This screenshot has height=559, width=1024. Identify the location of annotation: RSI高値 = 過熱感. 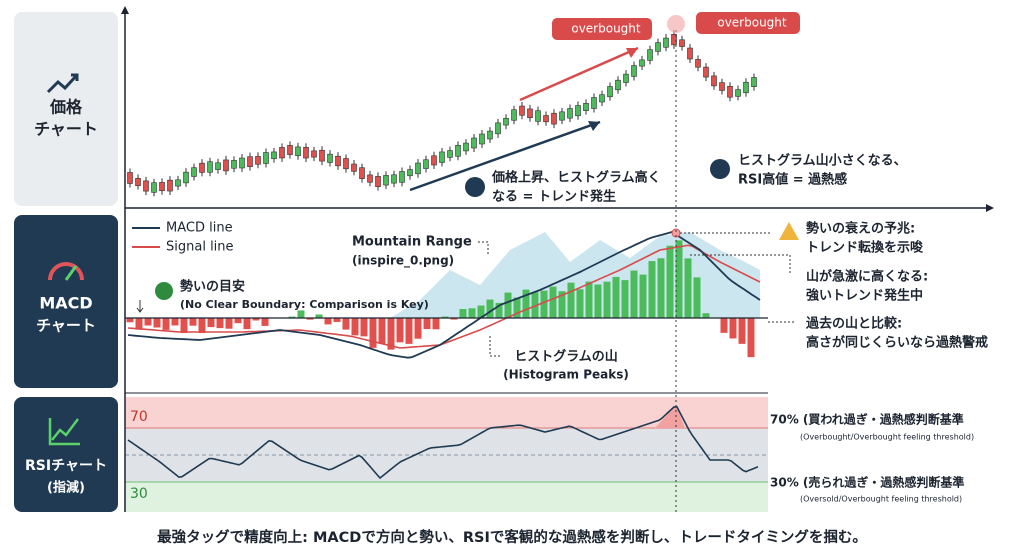
(792, 180).